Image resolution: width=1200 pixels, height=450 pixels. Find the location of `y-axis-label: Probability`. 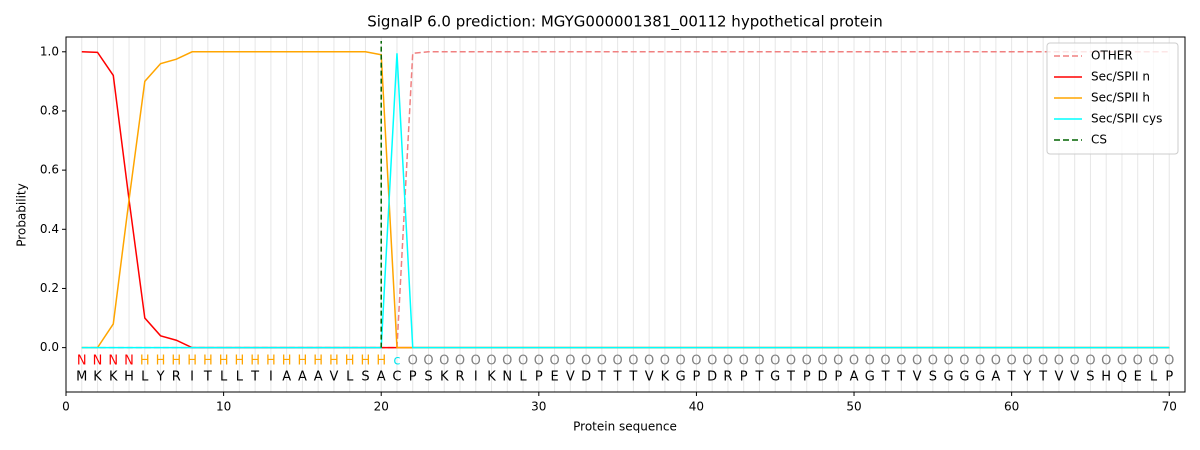

y-axis-label: Probability is located at coordinates (22, 214).